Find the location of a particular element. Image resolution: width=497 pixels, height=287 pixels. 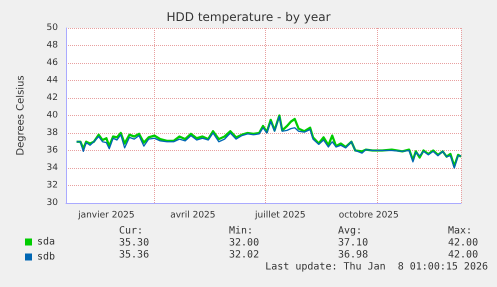

text: 32.02 is located at coordinates (244, 255).